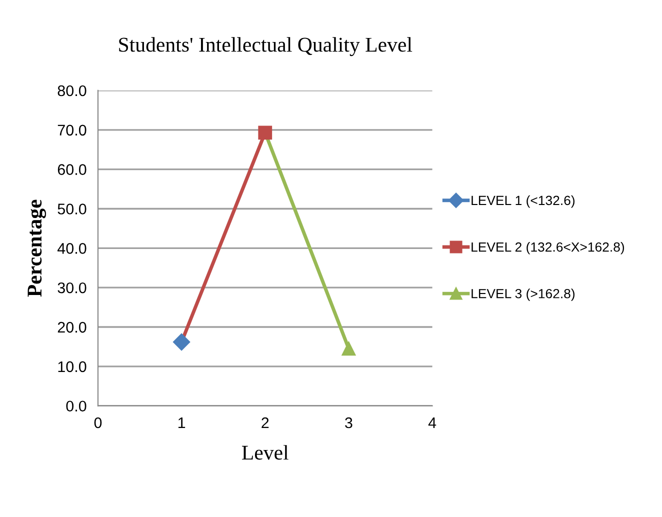 The height and width of the screenshot is (517, 662). Describe the element at coordinates (98, 422) in the screenshot. I see `x-tick-label: 0` at that location.